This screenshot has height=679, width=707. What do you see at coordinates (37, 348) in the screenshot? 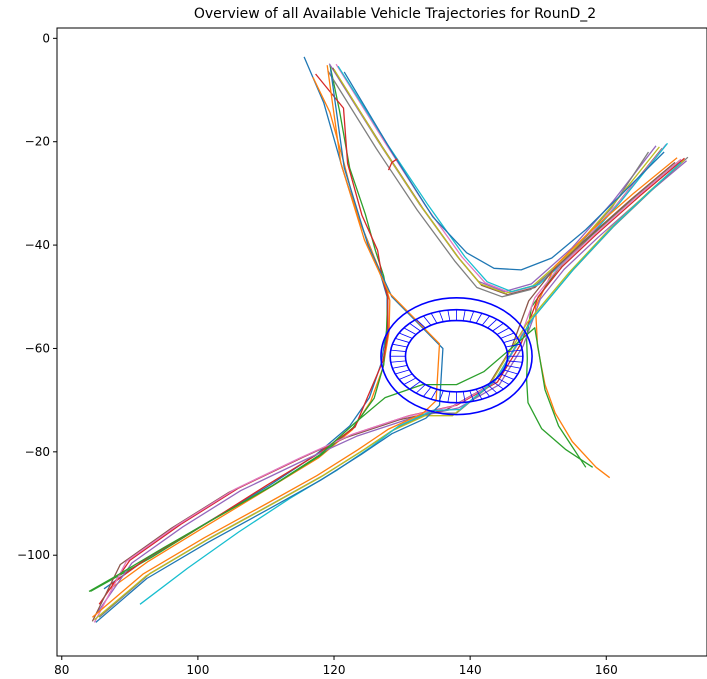
I see `y-tick-label: −60` at bounding box center [37, 348].